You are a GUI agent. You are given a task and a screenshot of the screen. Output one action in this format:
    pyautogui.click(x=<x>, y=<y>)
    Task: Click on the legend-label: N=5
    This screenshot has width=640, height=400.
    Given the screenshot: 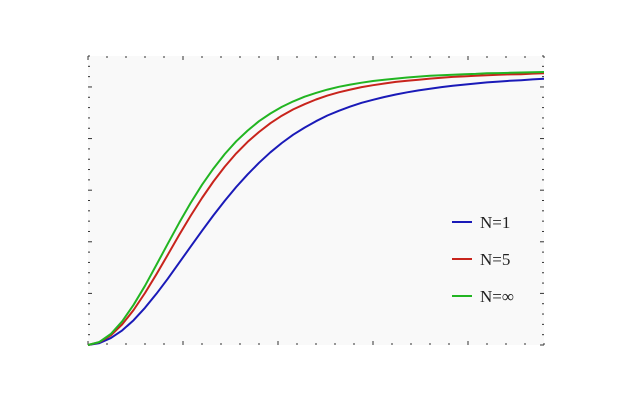 What is the action you would take?
    pyautogui.click(x=495, y=259)
    